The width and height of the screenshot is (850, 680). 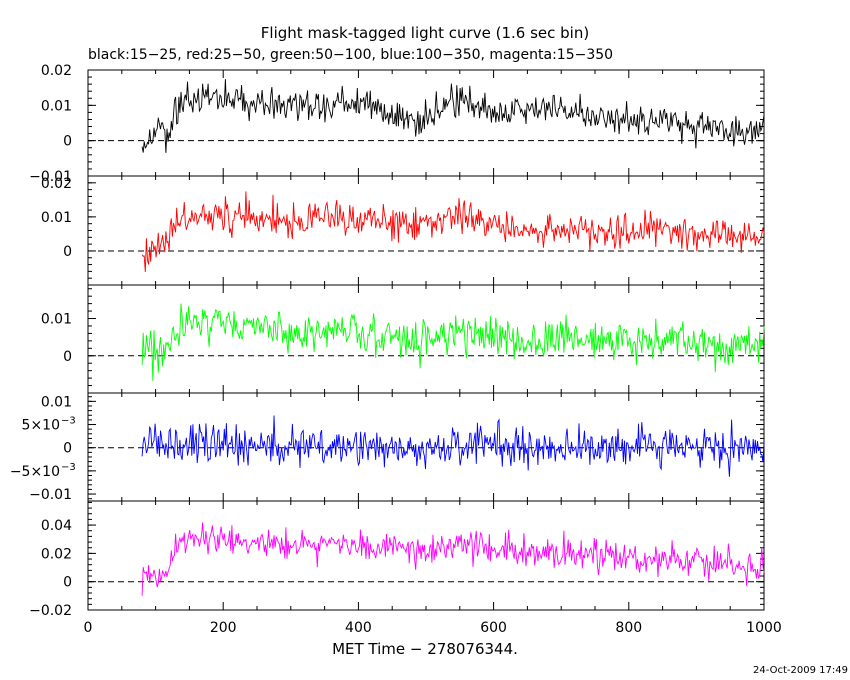 I want to click on panel-3: 0.01 0, so click(x=403, y=339).